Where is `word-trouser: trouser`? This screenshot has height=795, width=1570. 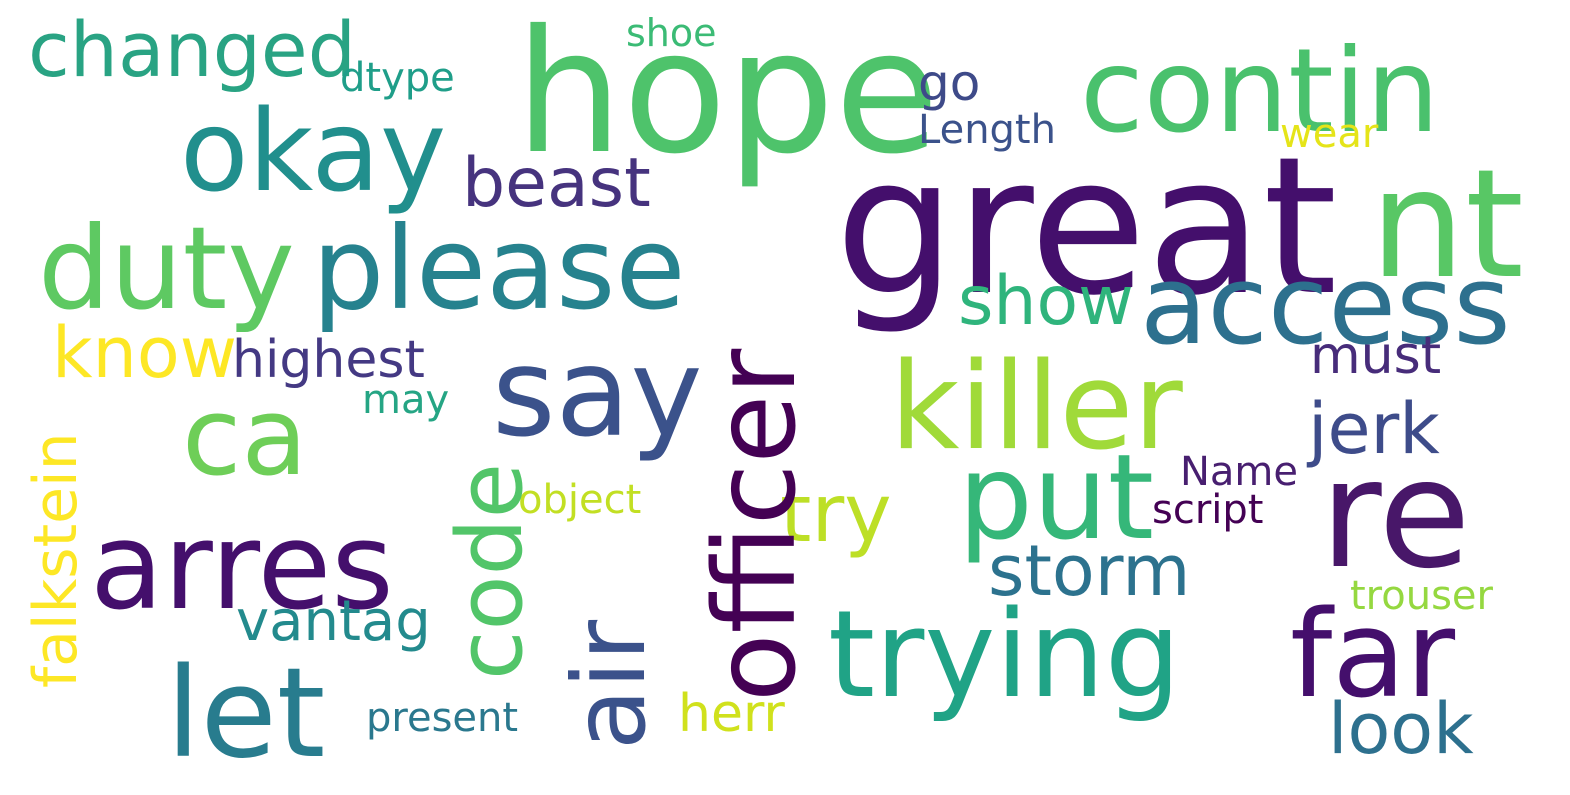 word-trouser: trouser is located at coordinates (1421, 596).